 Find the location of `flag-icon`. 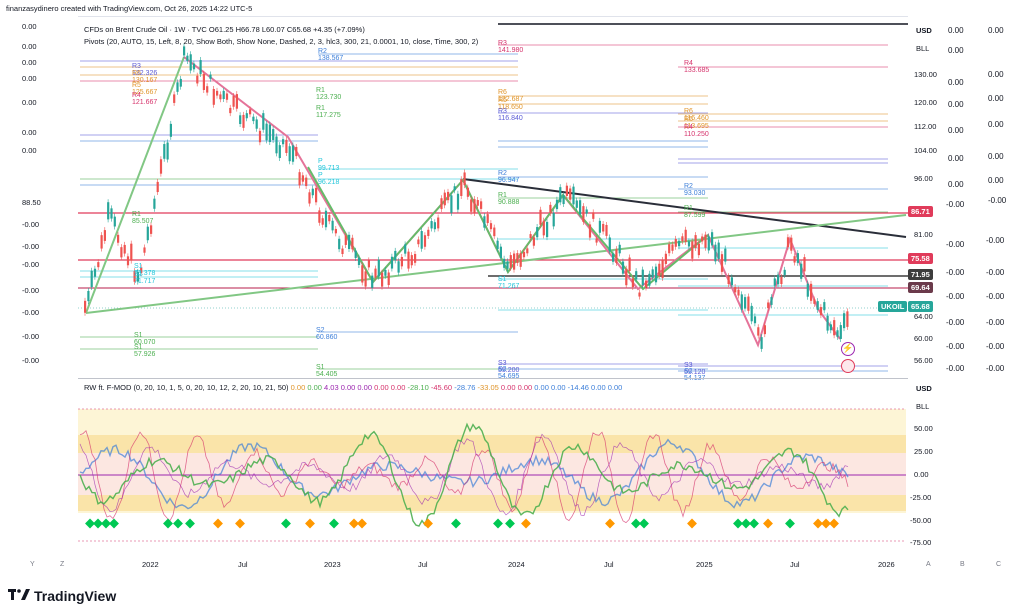

flag-icon is located at coordinates (848, 366).